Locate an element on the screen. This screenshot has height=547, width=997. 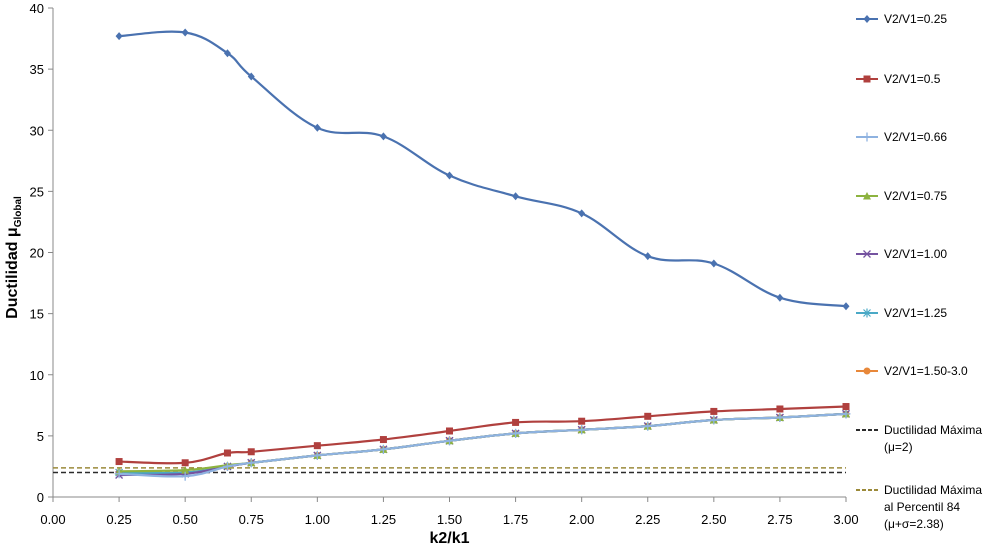
x-tick-label: 0.00 is located at coordinates (52, 519).